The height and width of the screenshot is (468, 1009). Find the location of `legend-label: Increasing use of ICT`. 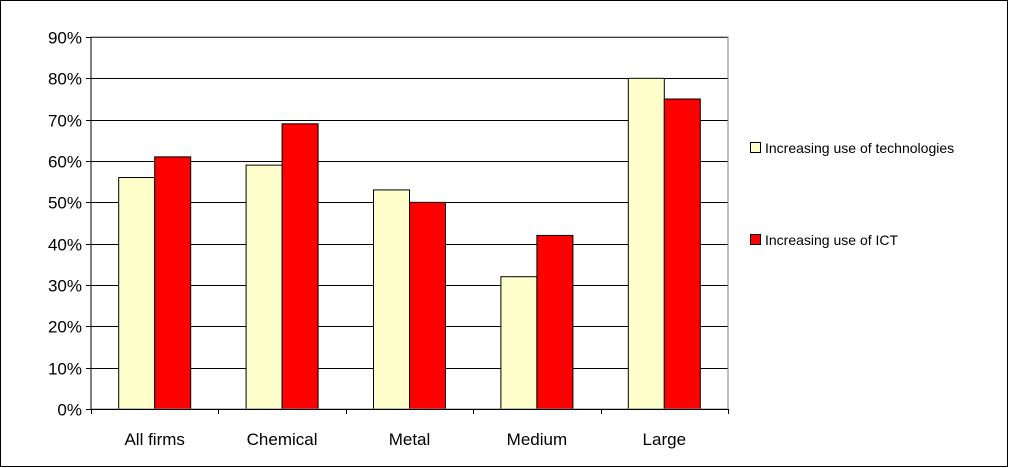

legend-label: Increasing use of ICT is located at coordinates (832, 240).